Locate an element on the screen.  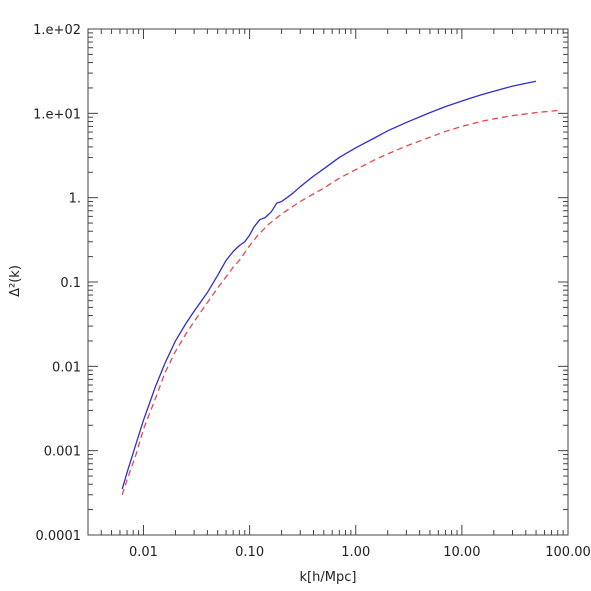
x-axis-title: k[h/Mpc] is located at coordinates (328, 577).